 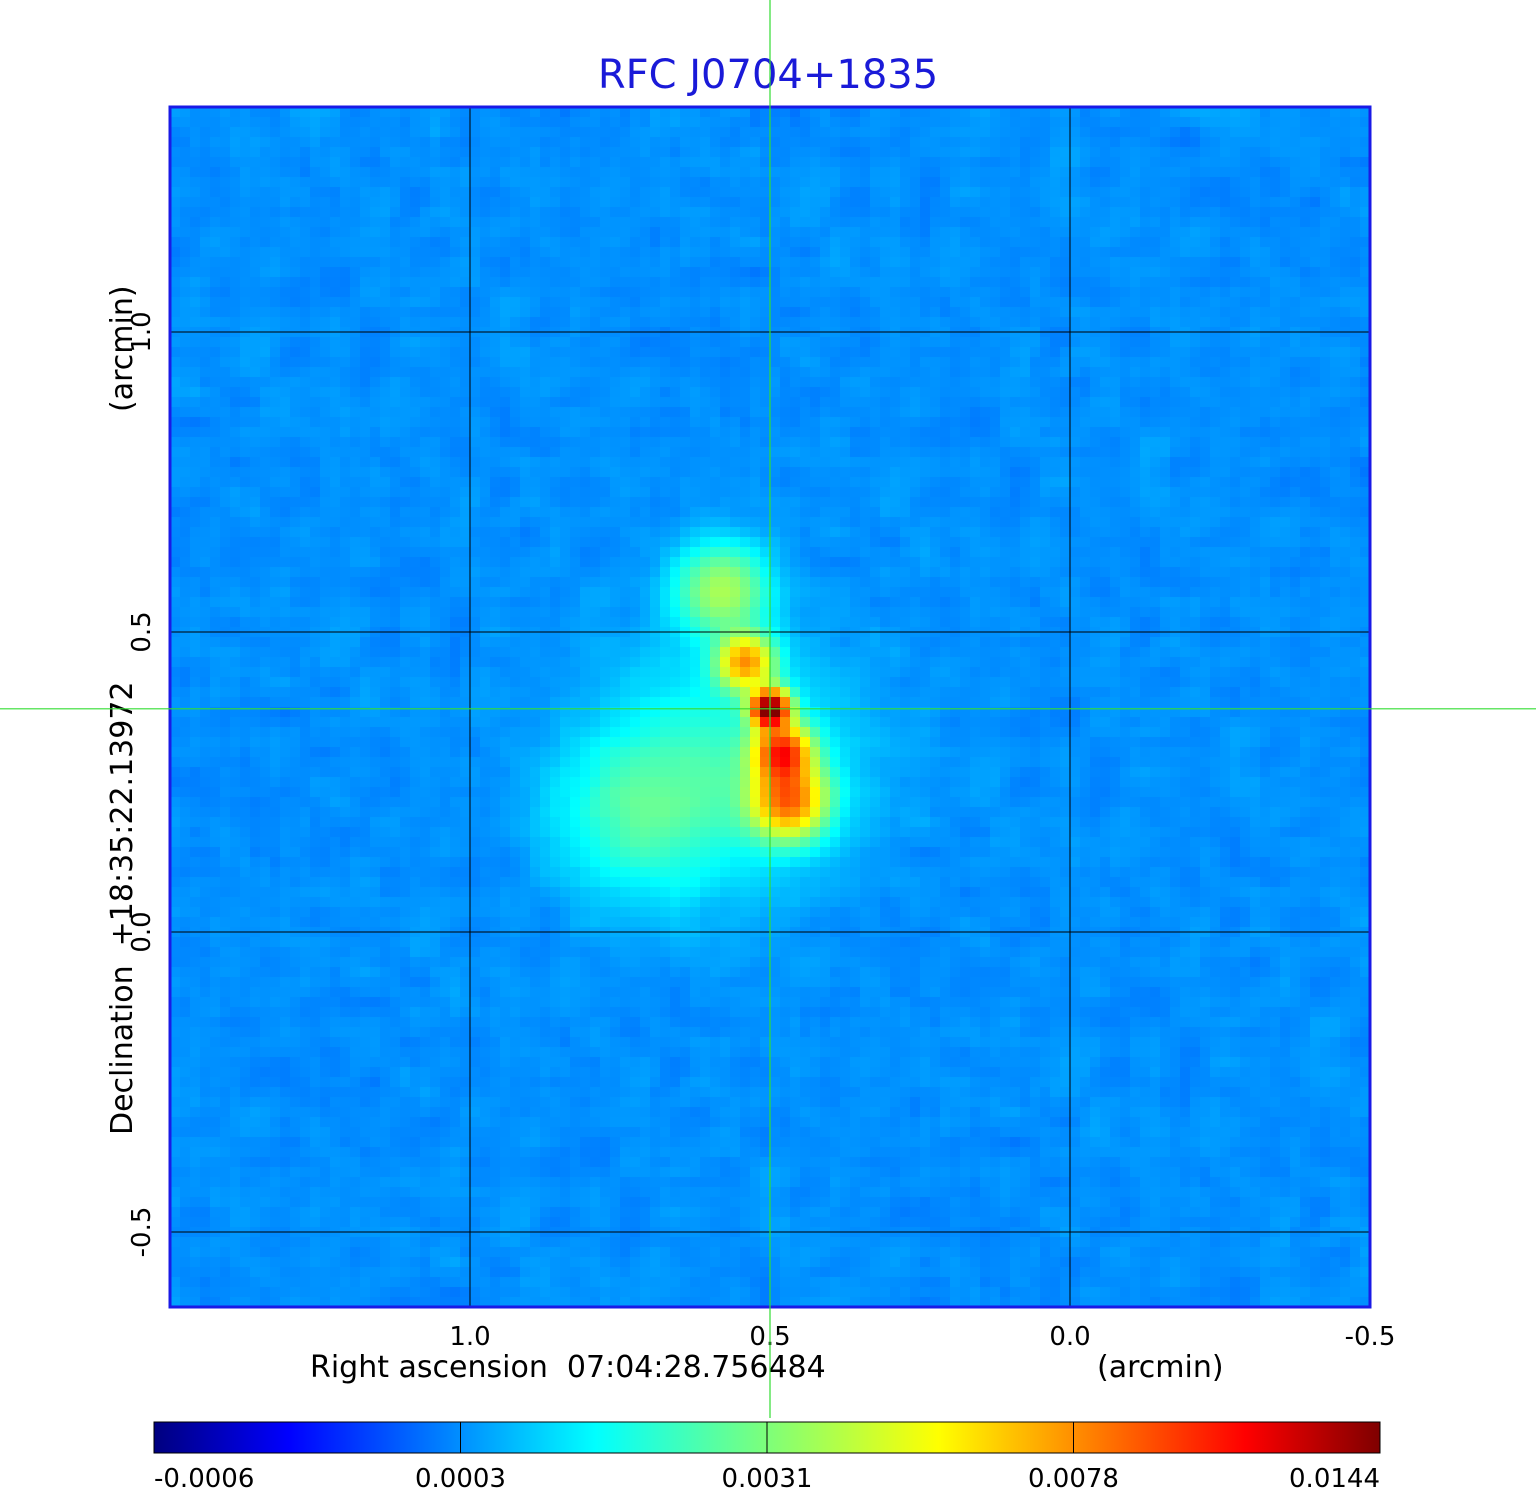 I want to click on colorbar: -0.0006 0.0003 0.0031 0.0078 0.0144, so click(x=767, y=1457).